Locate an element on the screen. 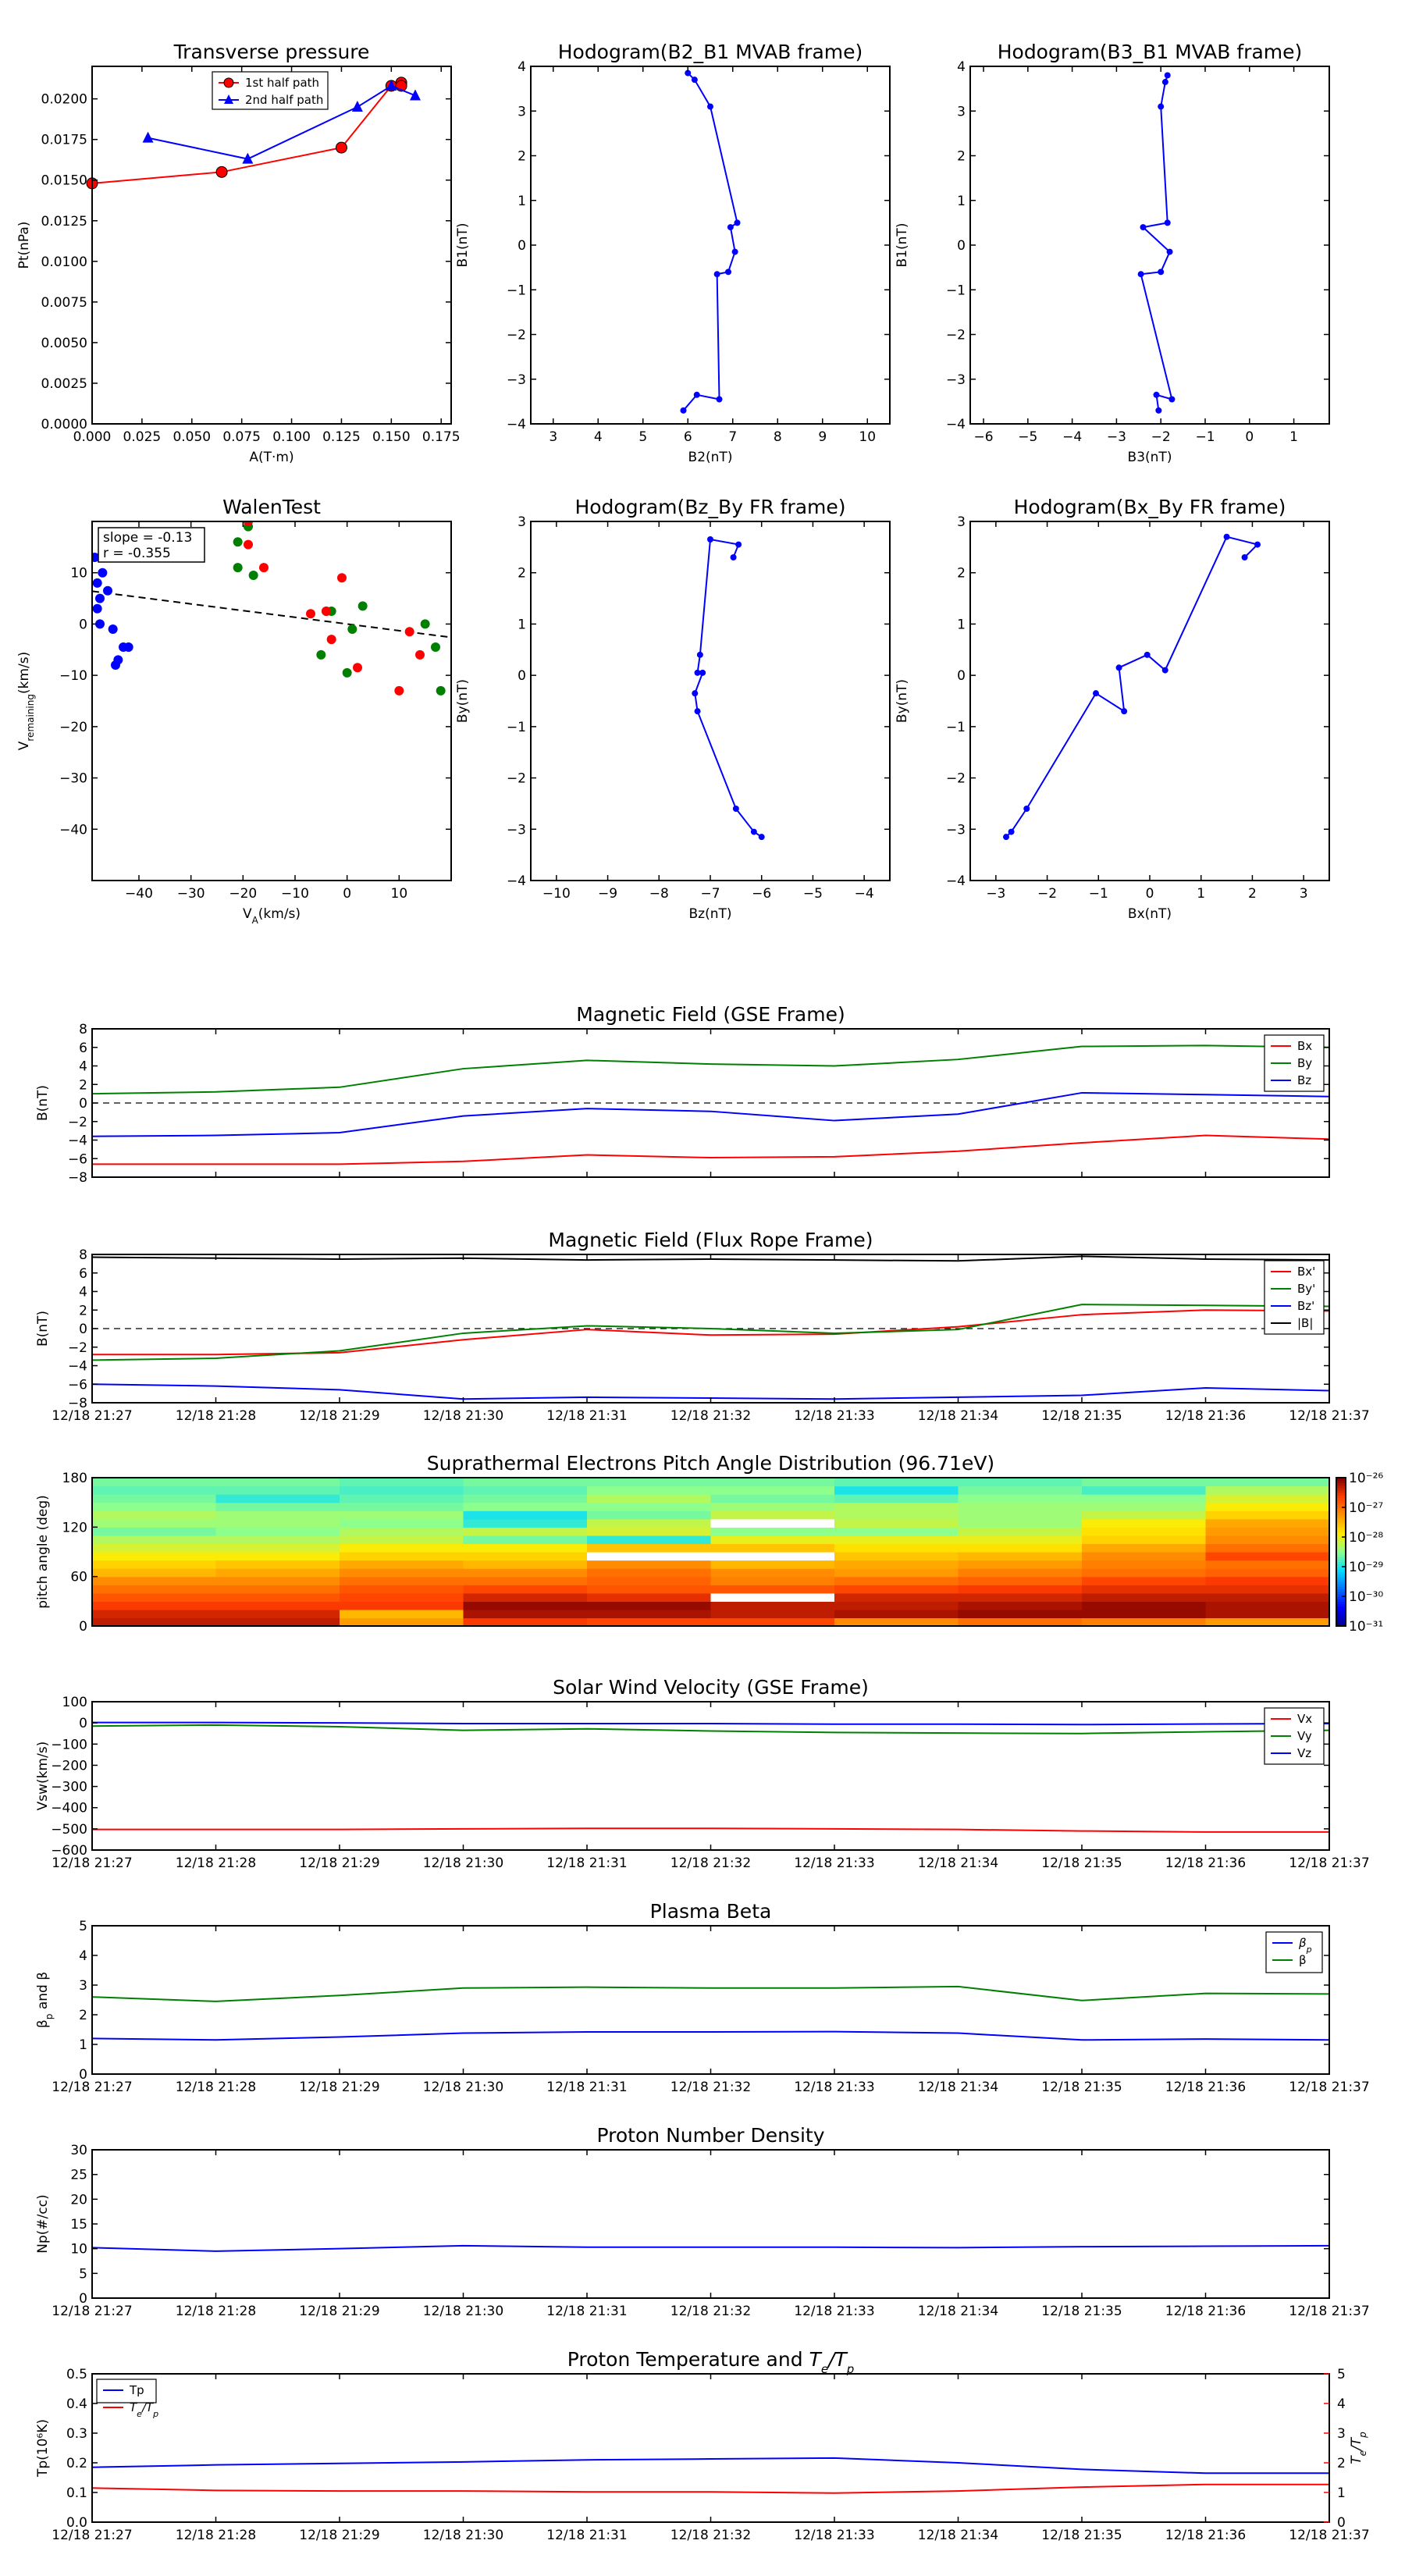 The height and width of the screenshot is (2576, 1405). legend-box is located at coordinates (1294, 1297).